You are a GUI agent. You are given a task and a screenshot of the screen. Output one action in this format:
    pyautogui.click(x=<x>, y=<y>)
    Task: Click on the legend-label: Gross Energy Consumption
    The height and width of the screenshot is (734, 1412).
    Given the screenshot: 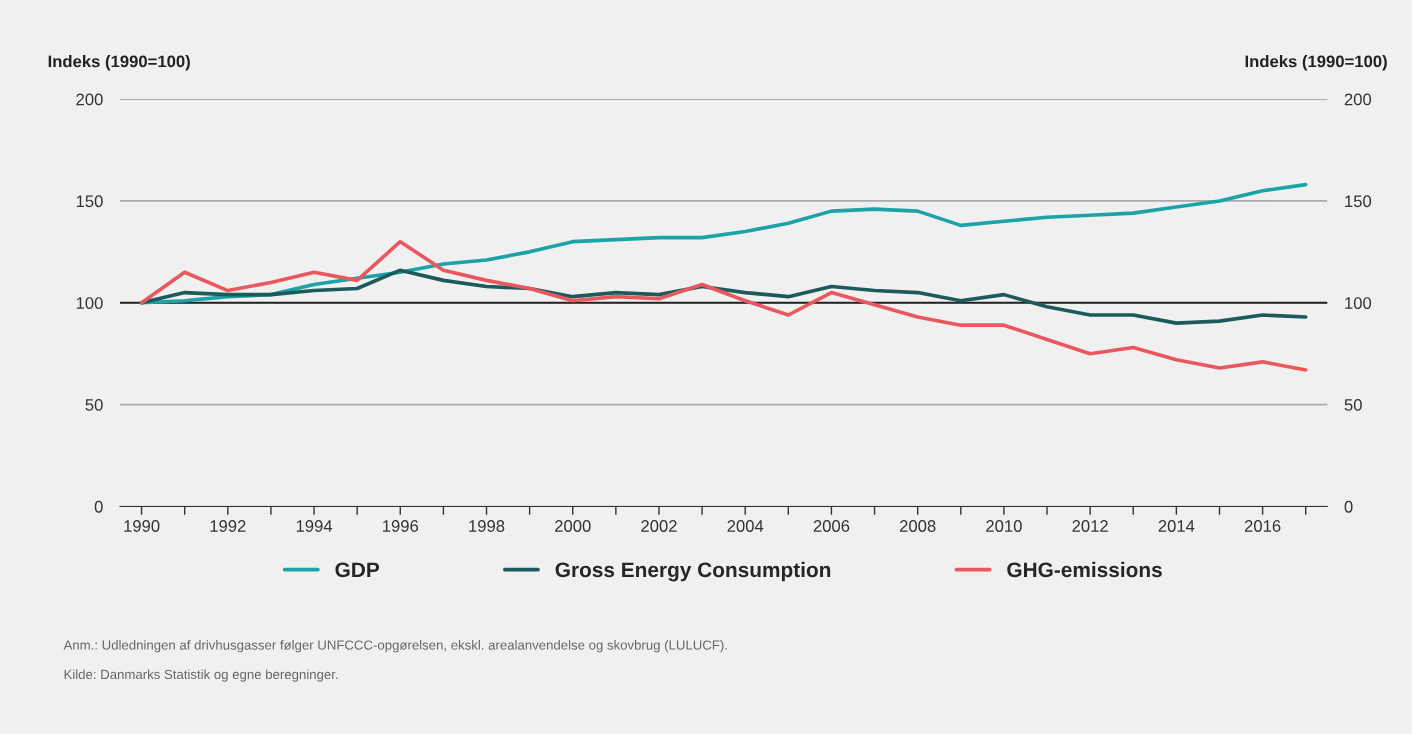 What is the action you would take?
    pyautogui.click(x=693, y=571)
    